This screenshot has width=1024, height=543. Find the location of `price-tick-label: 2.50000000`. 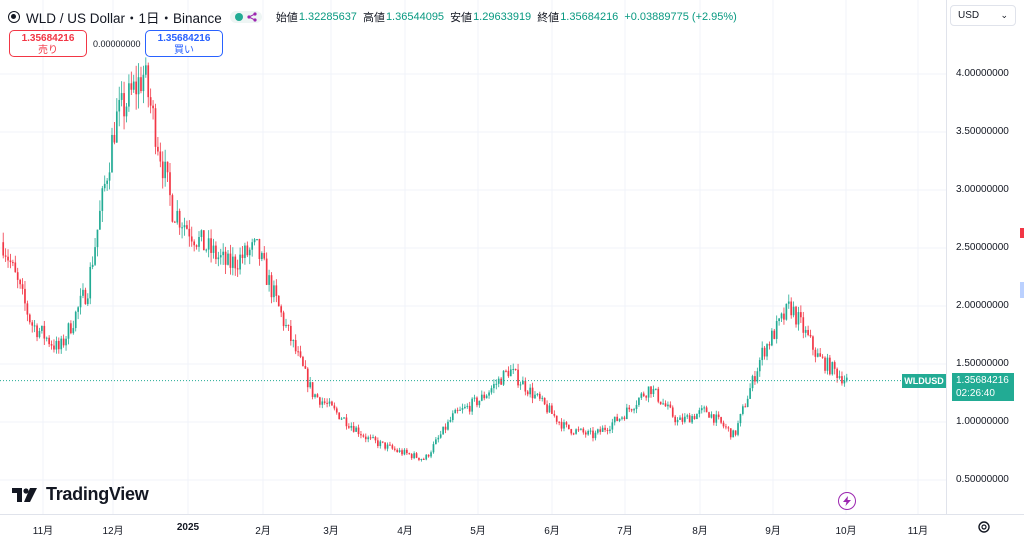

price-tick-label: 2.50000000 is located at coordinates (982, 247).